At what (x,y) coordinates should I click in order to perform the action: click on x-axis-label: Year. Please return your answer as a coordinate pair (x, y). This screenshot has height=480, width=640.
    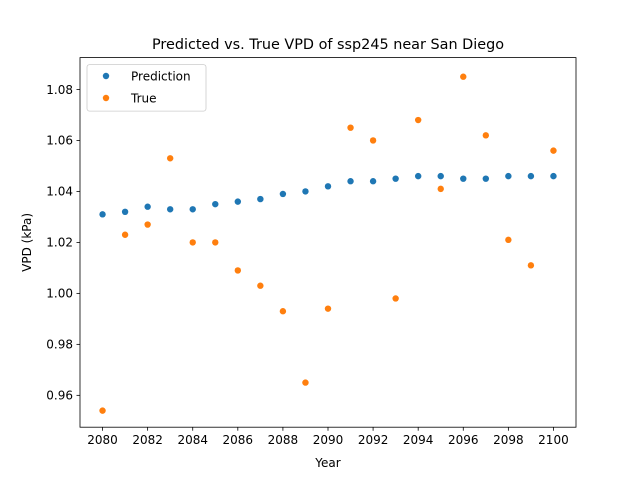
    Looking at the image, I should click on (327, 463).